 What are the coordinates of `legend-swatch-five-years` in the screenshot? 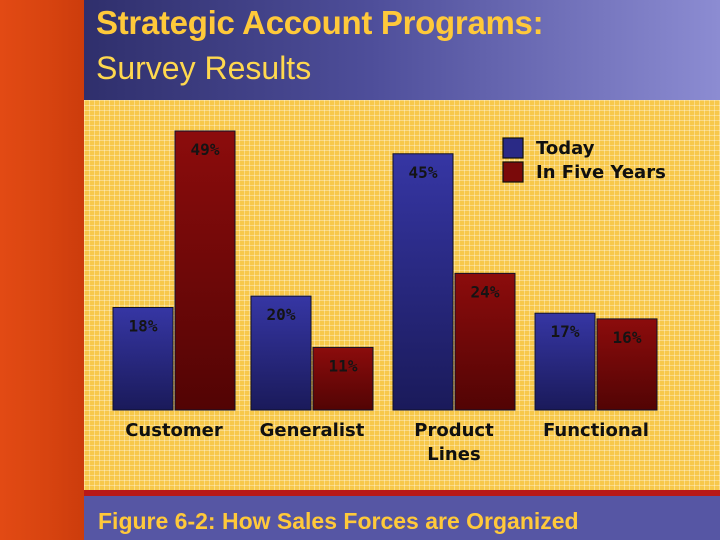 It's located at (513, 172).